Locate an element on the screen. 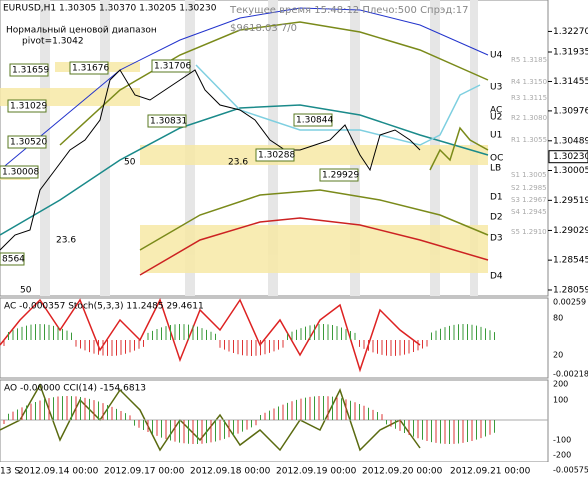 The image size is (588, 480). date-label: 2012.09.20 00:00 is located at coordinates (402, 472).